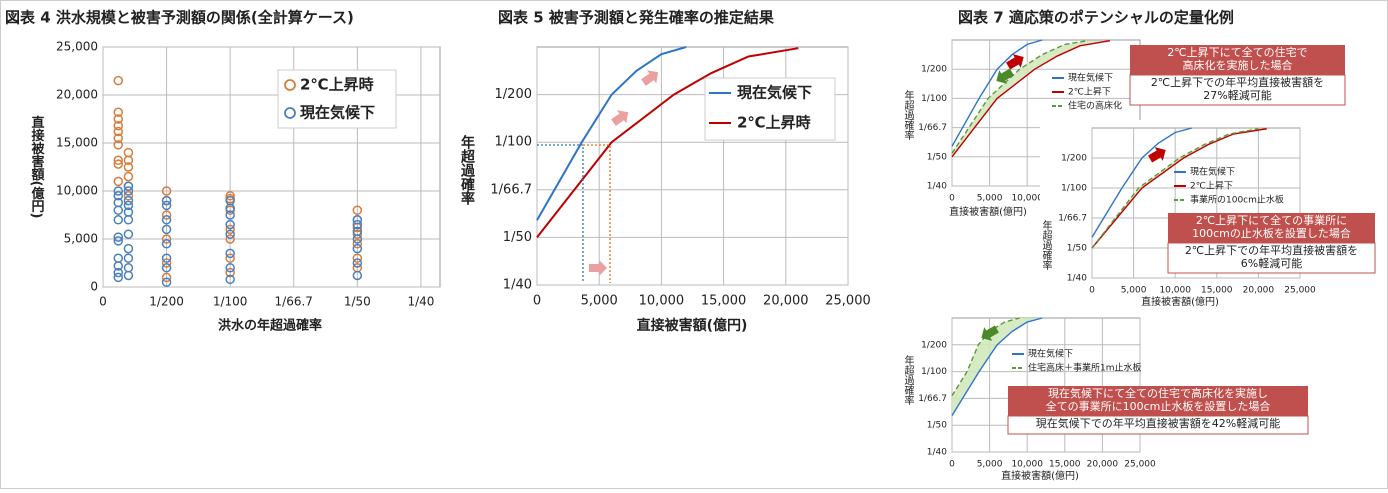 The height and width of the screenshot is (493, 1388). I want to click on y-tick-label: 1/50, so click(937, 157).